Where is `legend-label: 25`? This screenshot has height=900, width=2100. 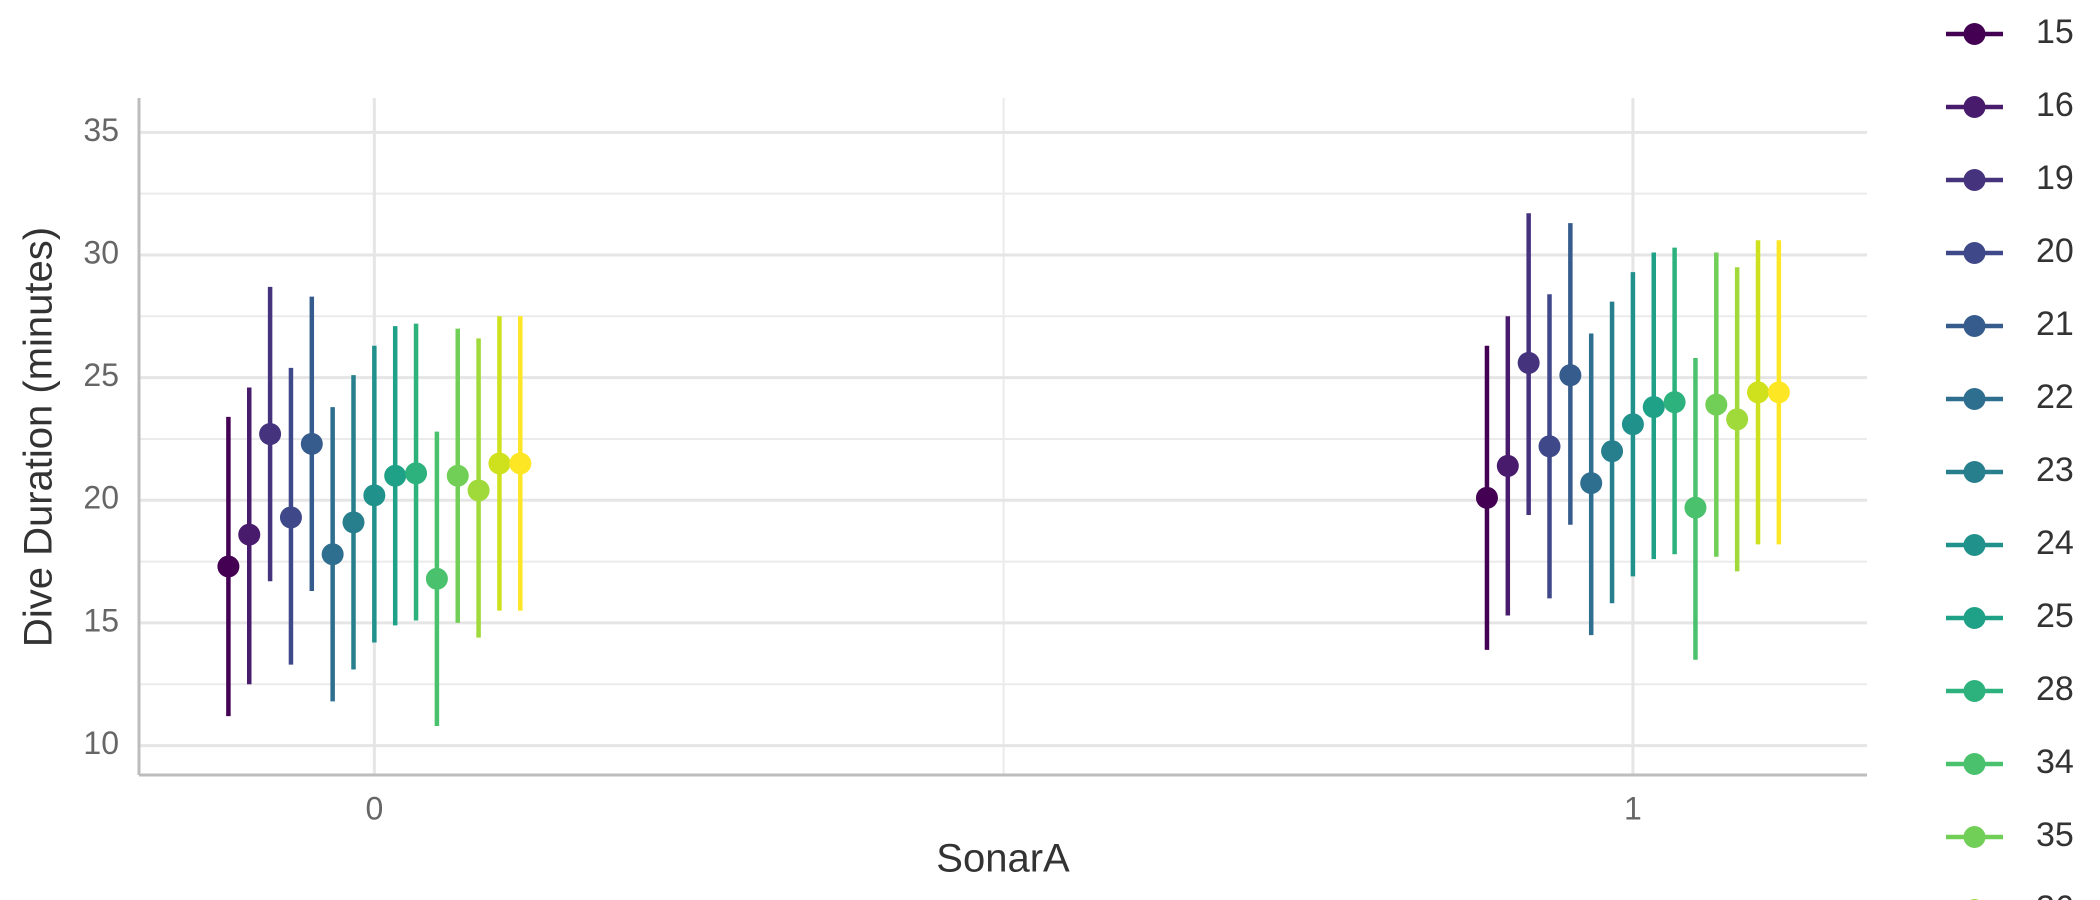 legend-label: 25 is located at coordinates (2055, 616).